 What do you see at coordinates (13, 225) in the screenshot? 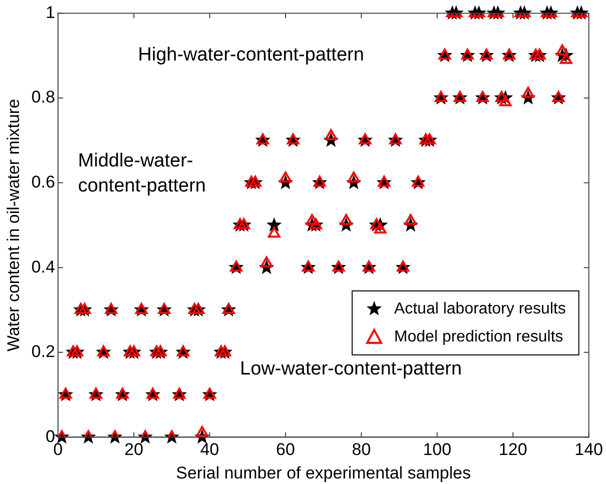
I see `y-axis-title: Water content in oil-water mixture` at bounding box center [13, 225].